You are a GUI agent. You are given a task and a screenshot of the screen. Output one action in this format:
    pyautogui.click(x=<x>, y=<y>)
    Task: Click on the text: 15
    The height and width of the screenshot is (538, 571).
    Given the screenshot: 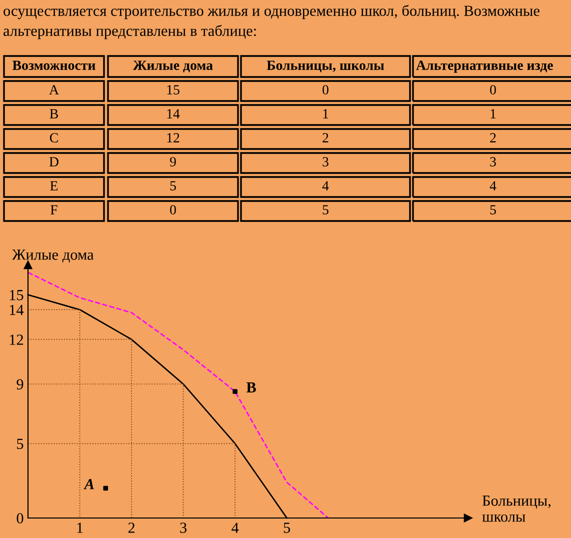 What is the action you would take?
    pyautogui.click(x=173, y=89)
    